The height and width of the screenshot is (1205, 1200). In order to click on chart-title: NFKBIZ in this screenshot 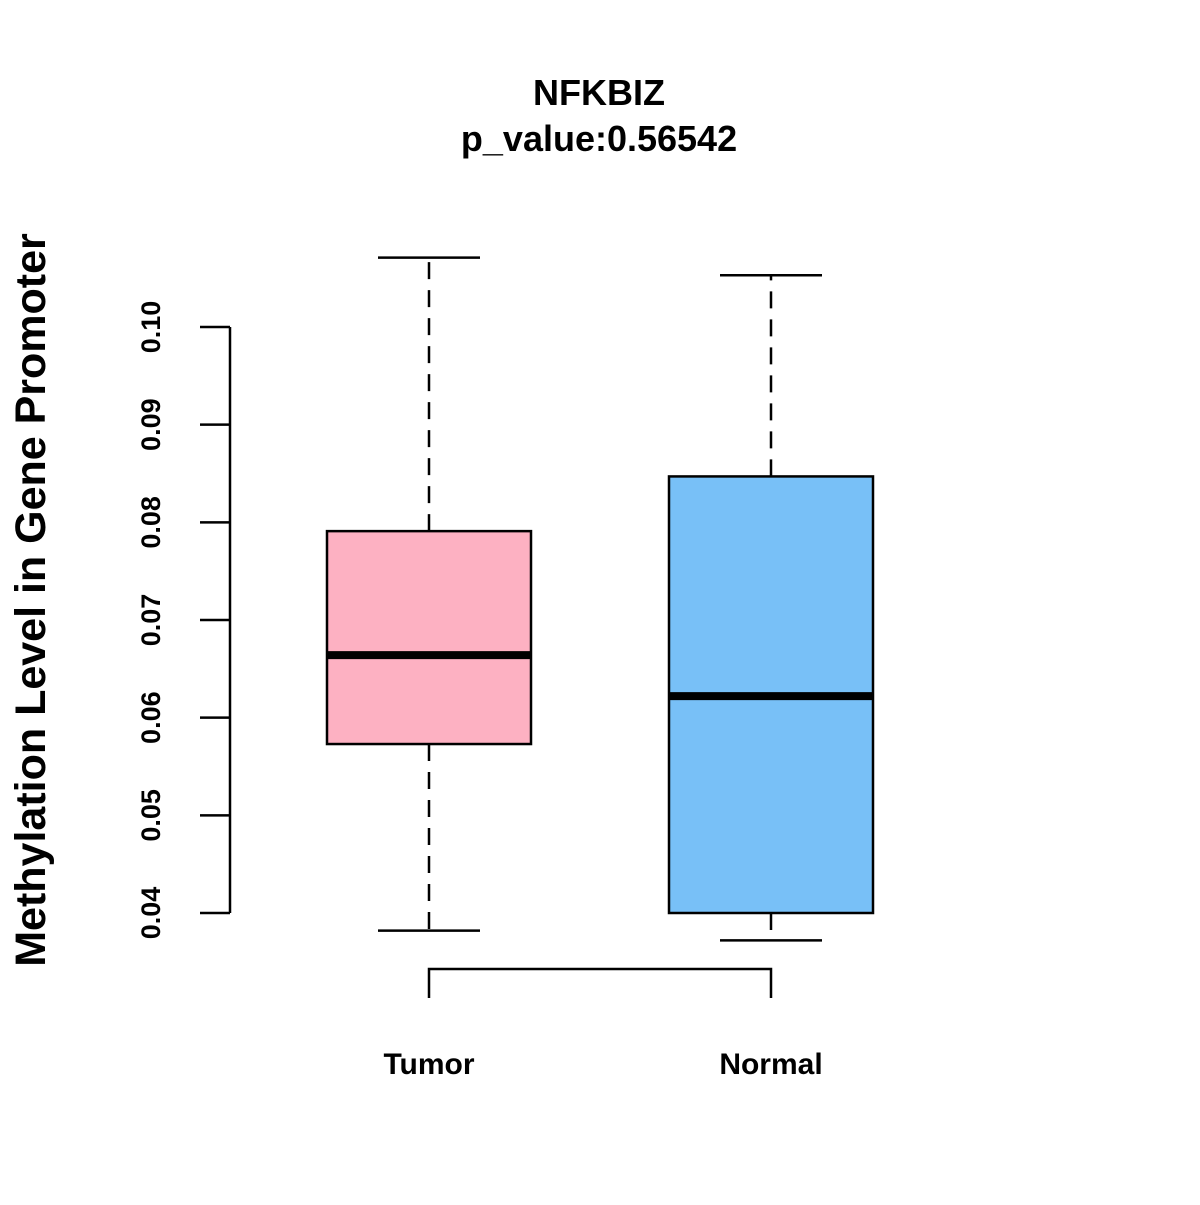, I will do `click(599, 92)`.